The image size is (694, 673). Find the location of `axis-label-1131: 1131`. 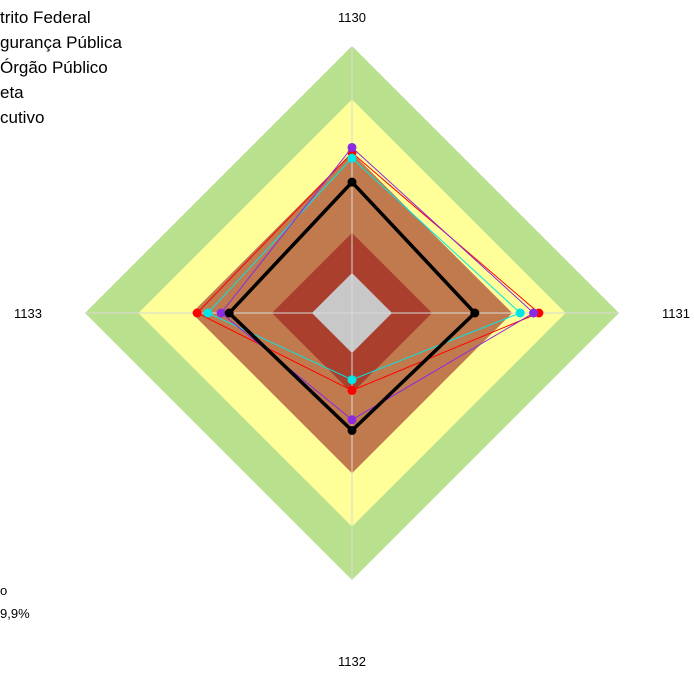

axis-label-1131: 1131 is located at coordinates (676, 313).